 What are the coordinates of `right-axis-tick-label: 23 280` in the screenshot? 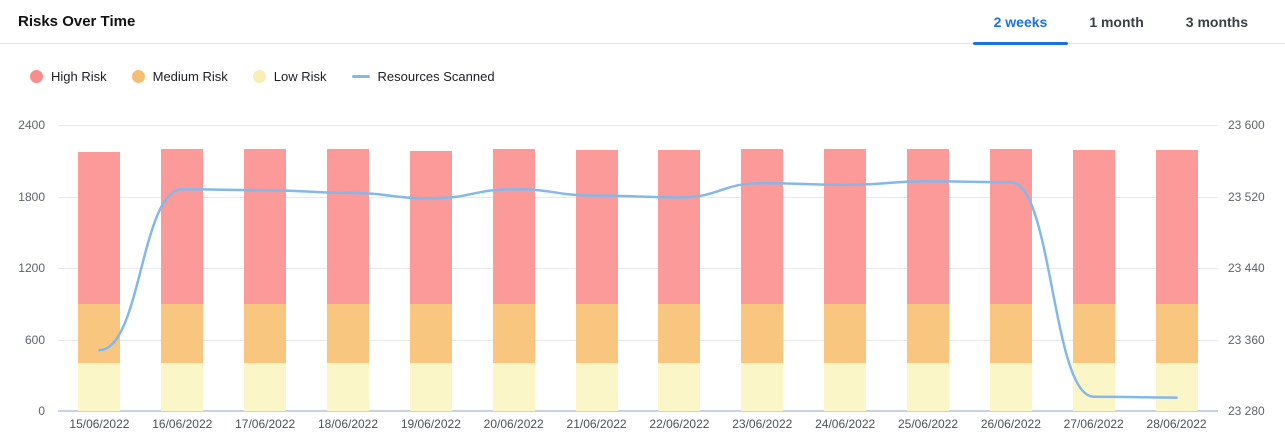 It's located at (1246, 411).